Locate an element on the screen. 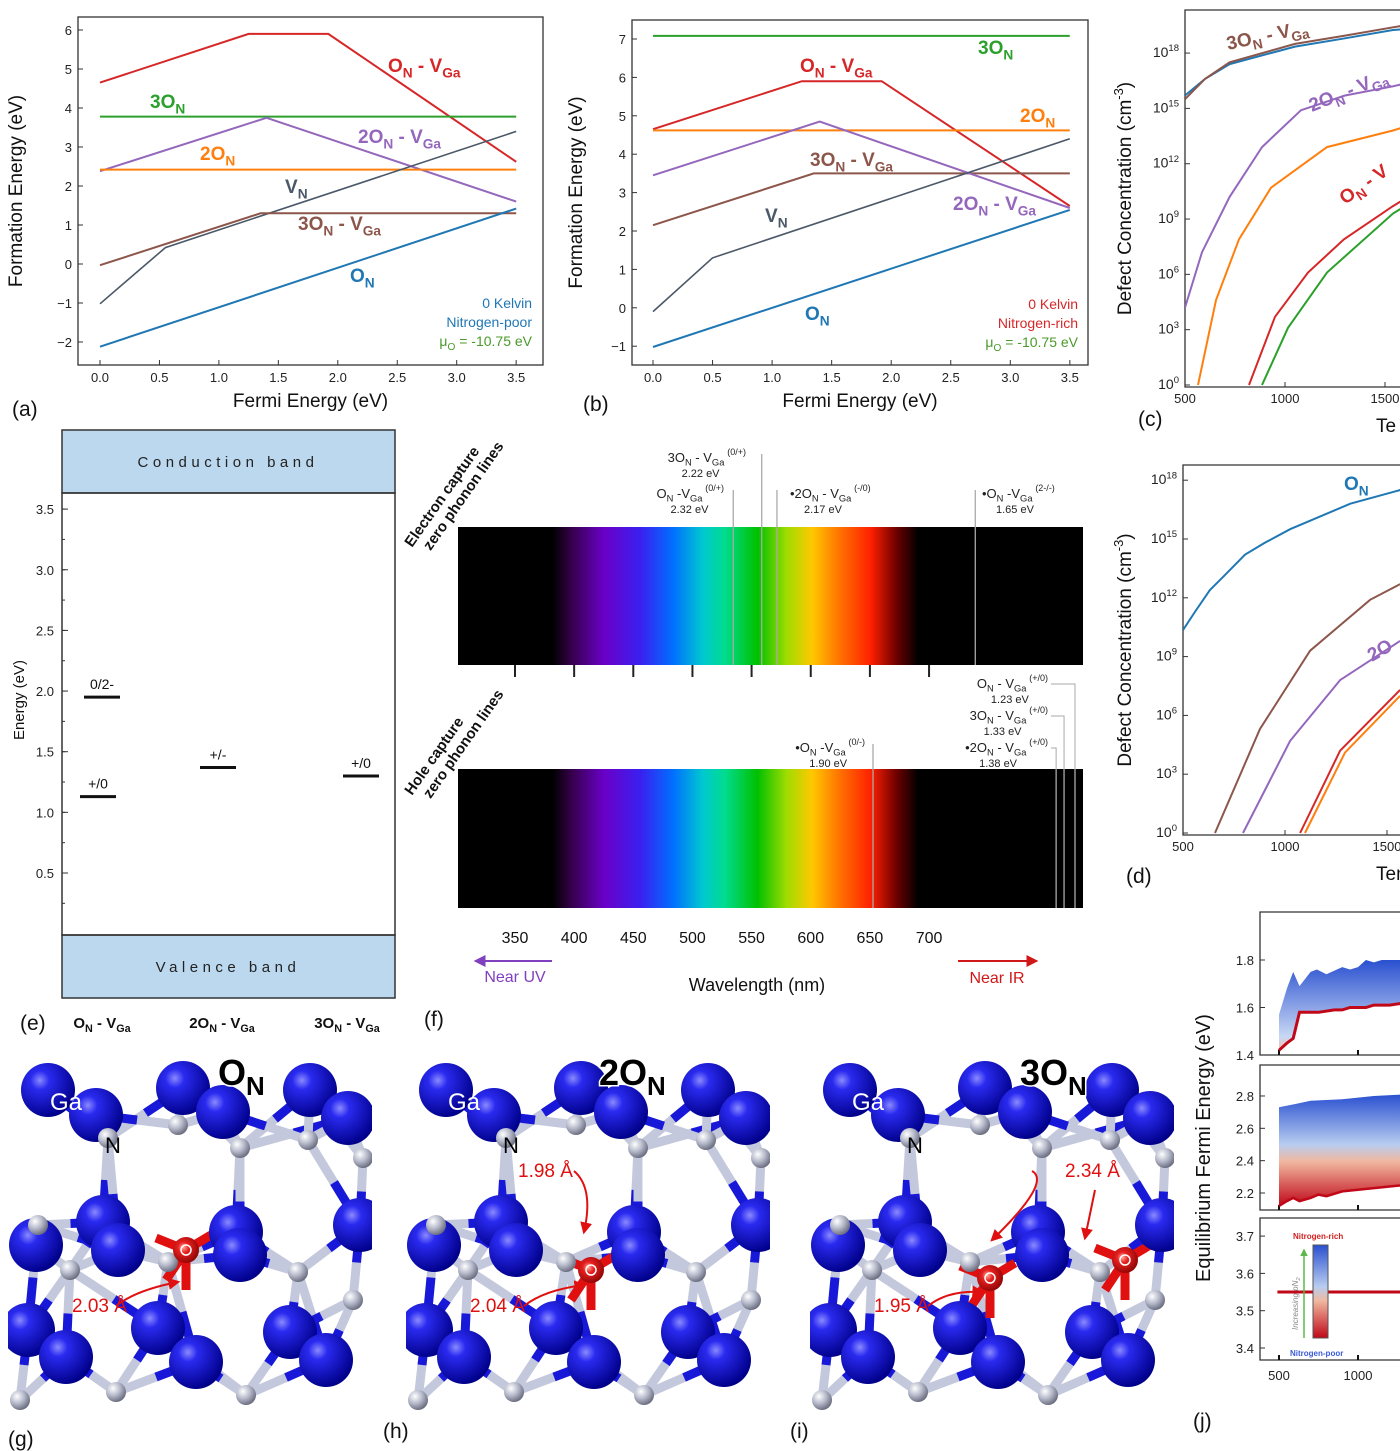 This screenshot has width=1400, height=1451. x-tick-label: 1500 is located at coordinates (1386, 846).